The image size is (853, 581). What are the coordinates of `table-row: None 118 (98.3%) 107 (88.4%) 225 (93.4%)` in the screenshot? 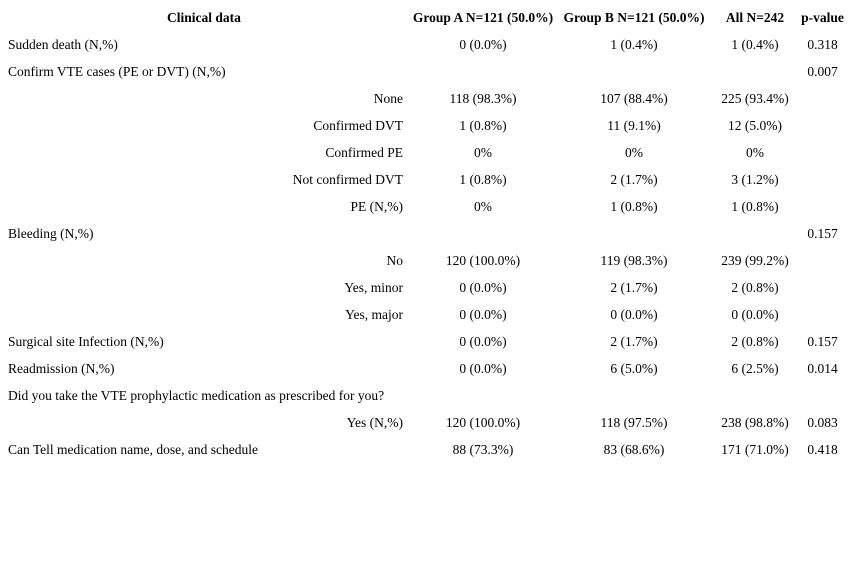 It's located at (426, 98).